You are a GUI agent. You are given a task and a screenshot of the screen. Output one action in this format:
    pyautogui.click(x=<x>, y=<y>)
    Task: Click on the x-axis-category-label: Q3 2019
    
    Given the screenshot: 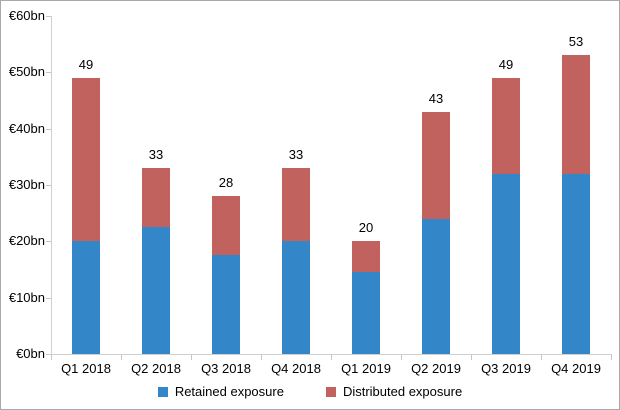 What is the action you would take?
    pyautogui.click(x=506, y=368)
    